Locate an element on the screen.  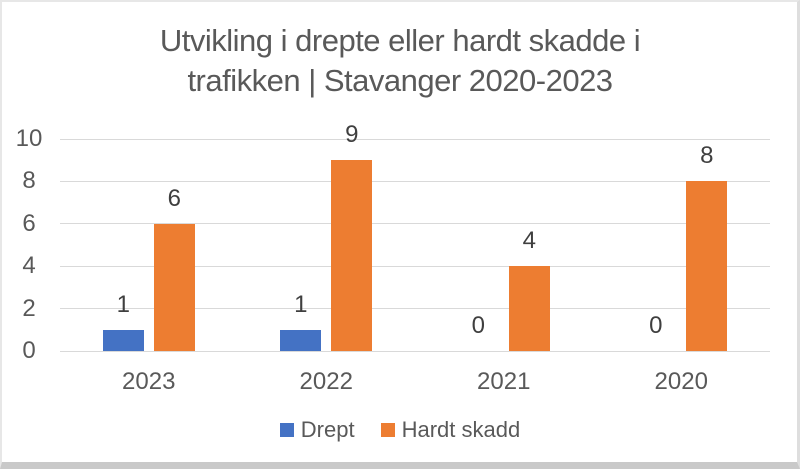
legend-swatch-hardt-skadd is located at coordinates (387, 430).